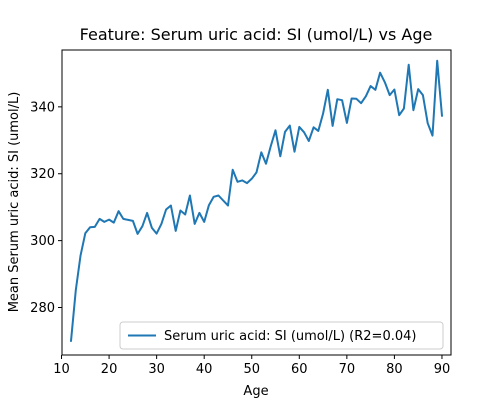 The width and height of the screenshot is (500, 400). What do you see at coordinates (204, 369) in the screenshot?
I see `x-tick-label: 40` at bounding box center [204, 369].